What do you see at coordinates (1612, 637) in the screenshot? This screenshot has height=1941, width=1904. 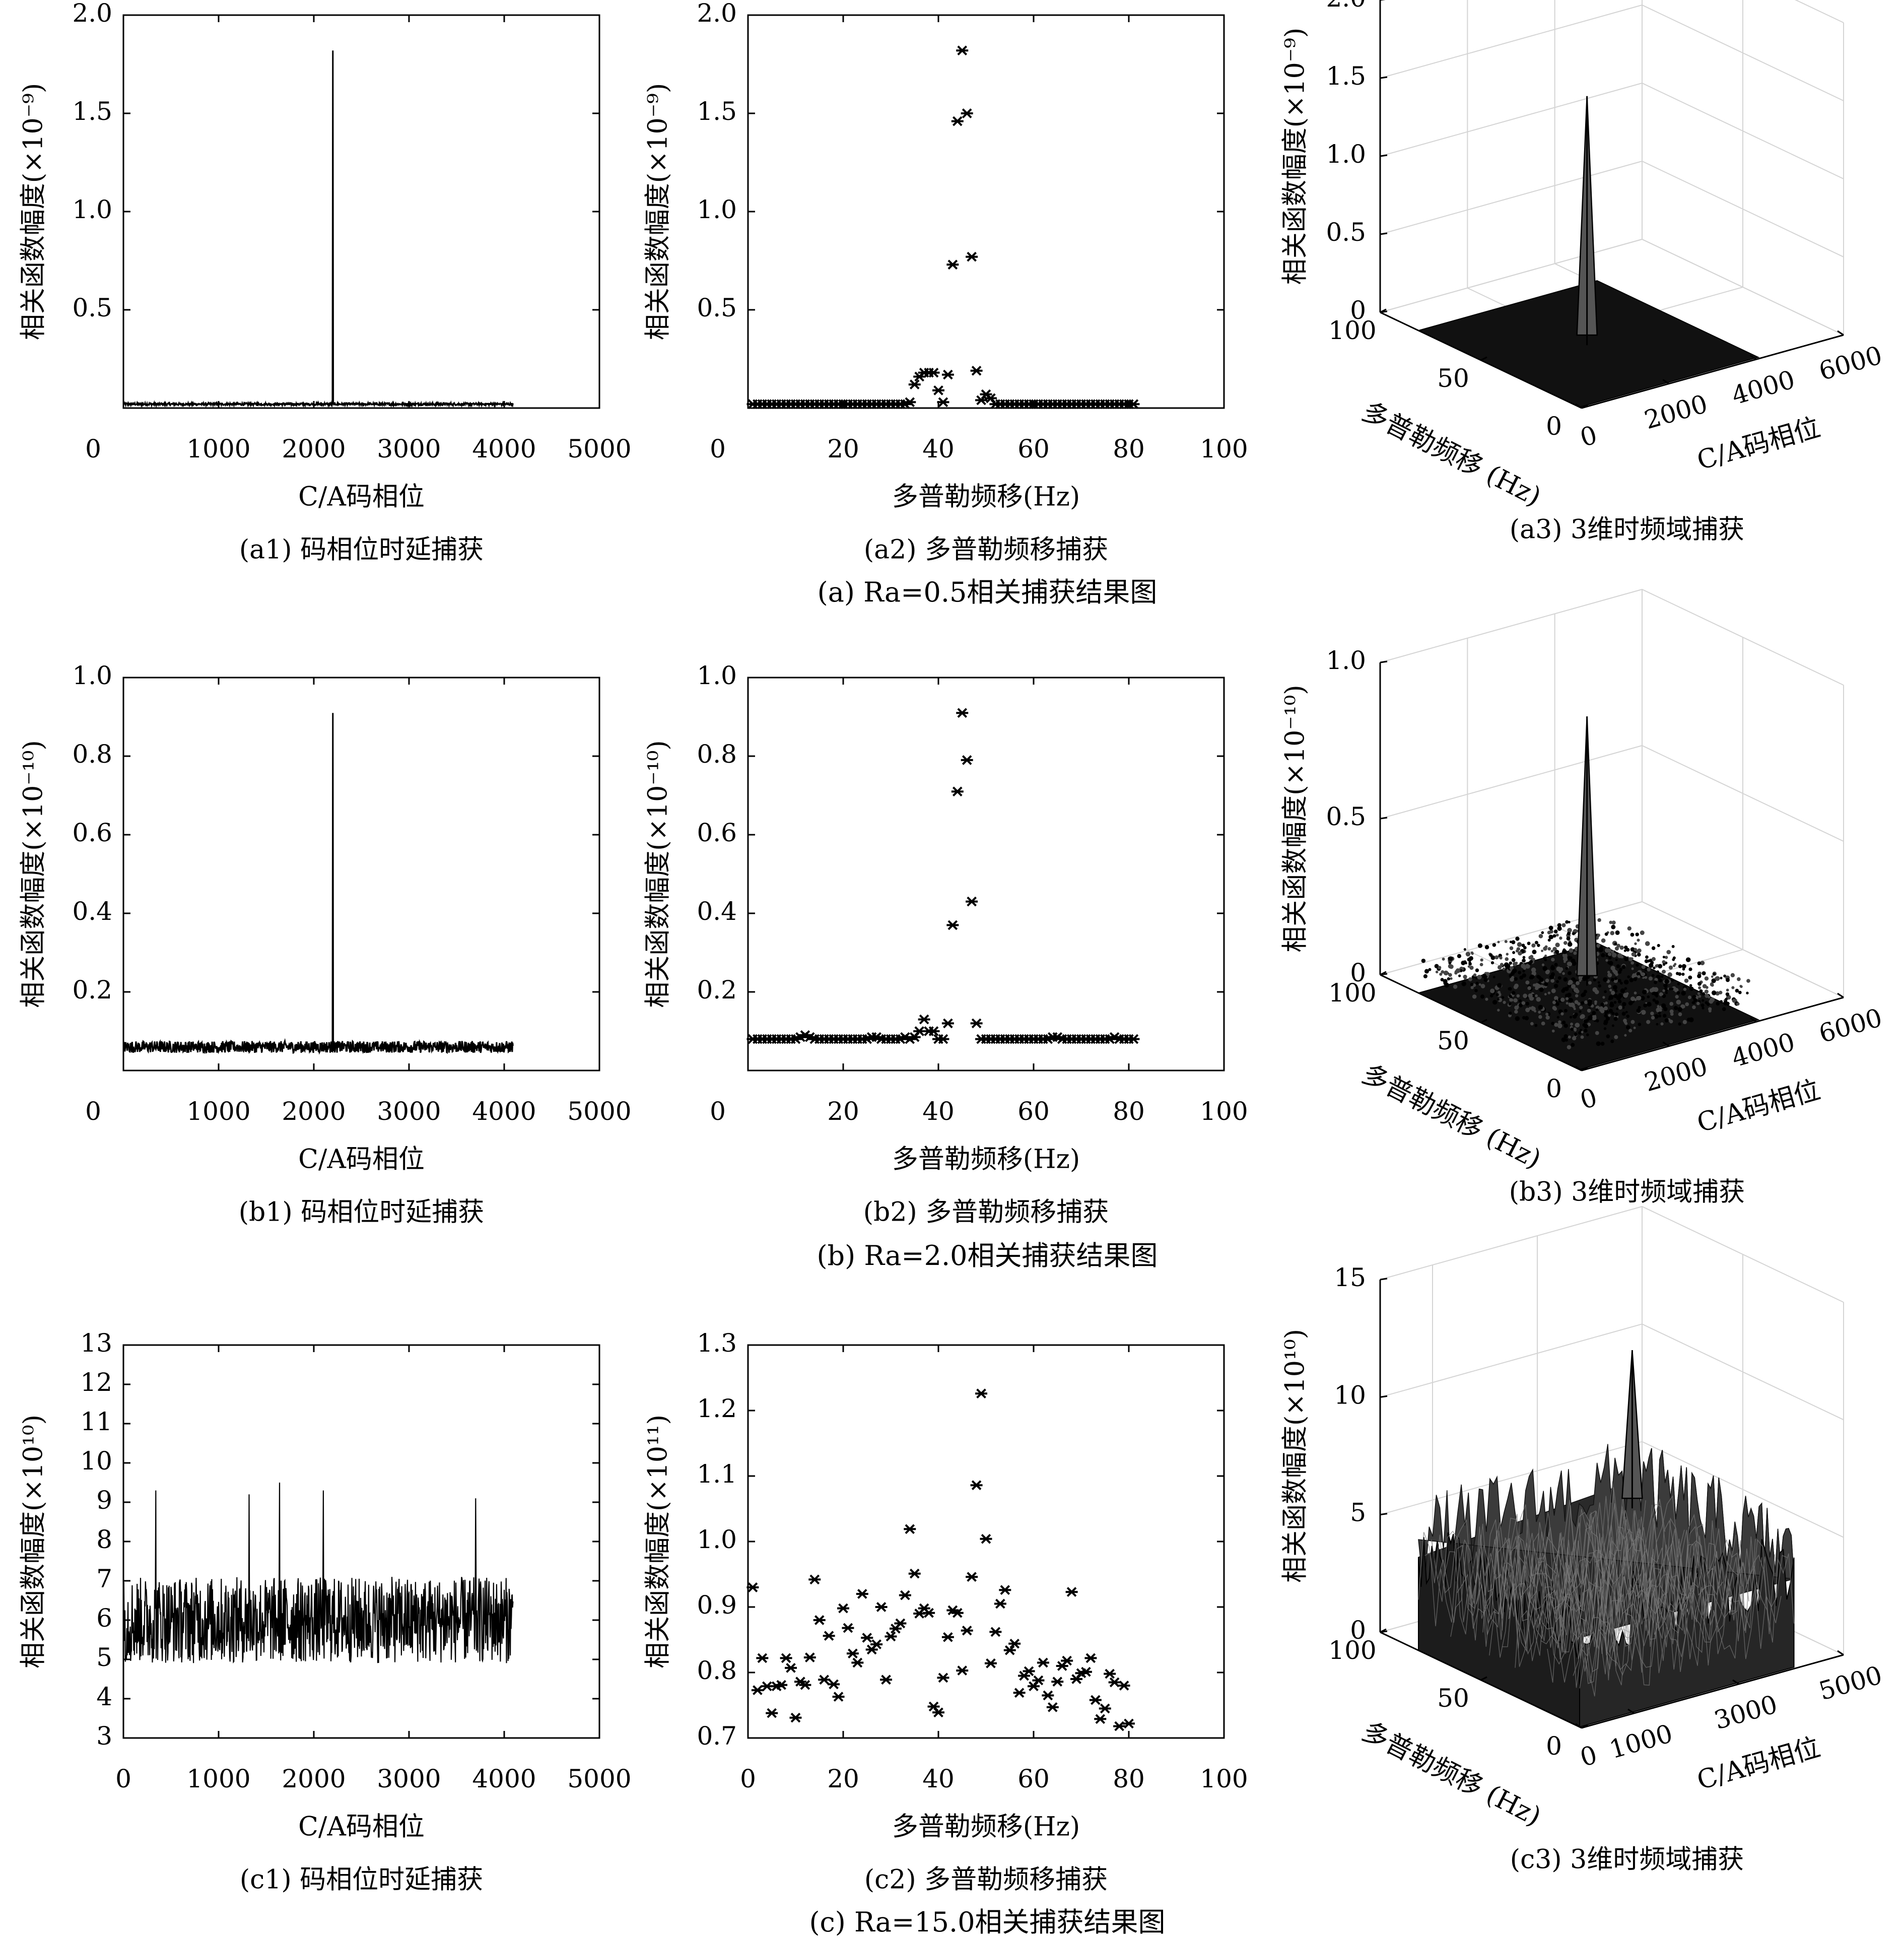 I see `grid-line` at bounding box center [1612, 637].